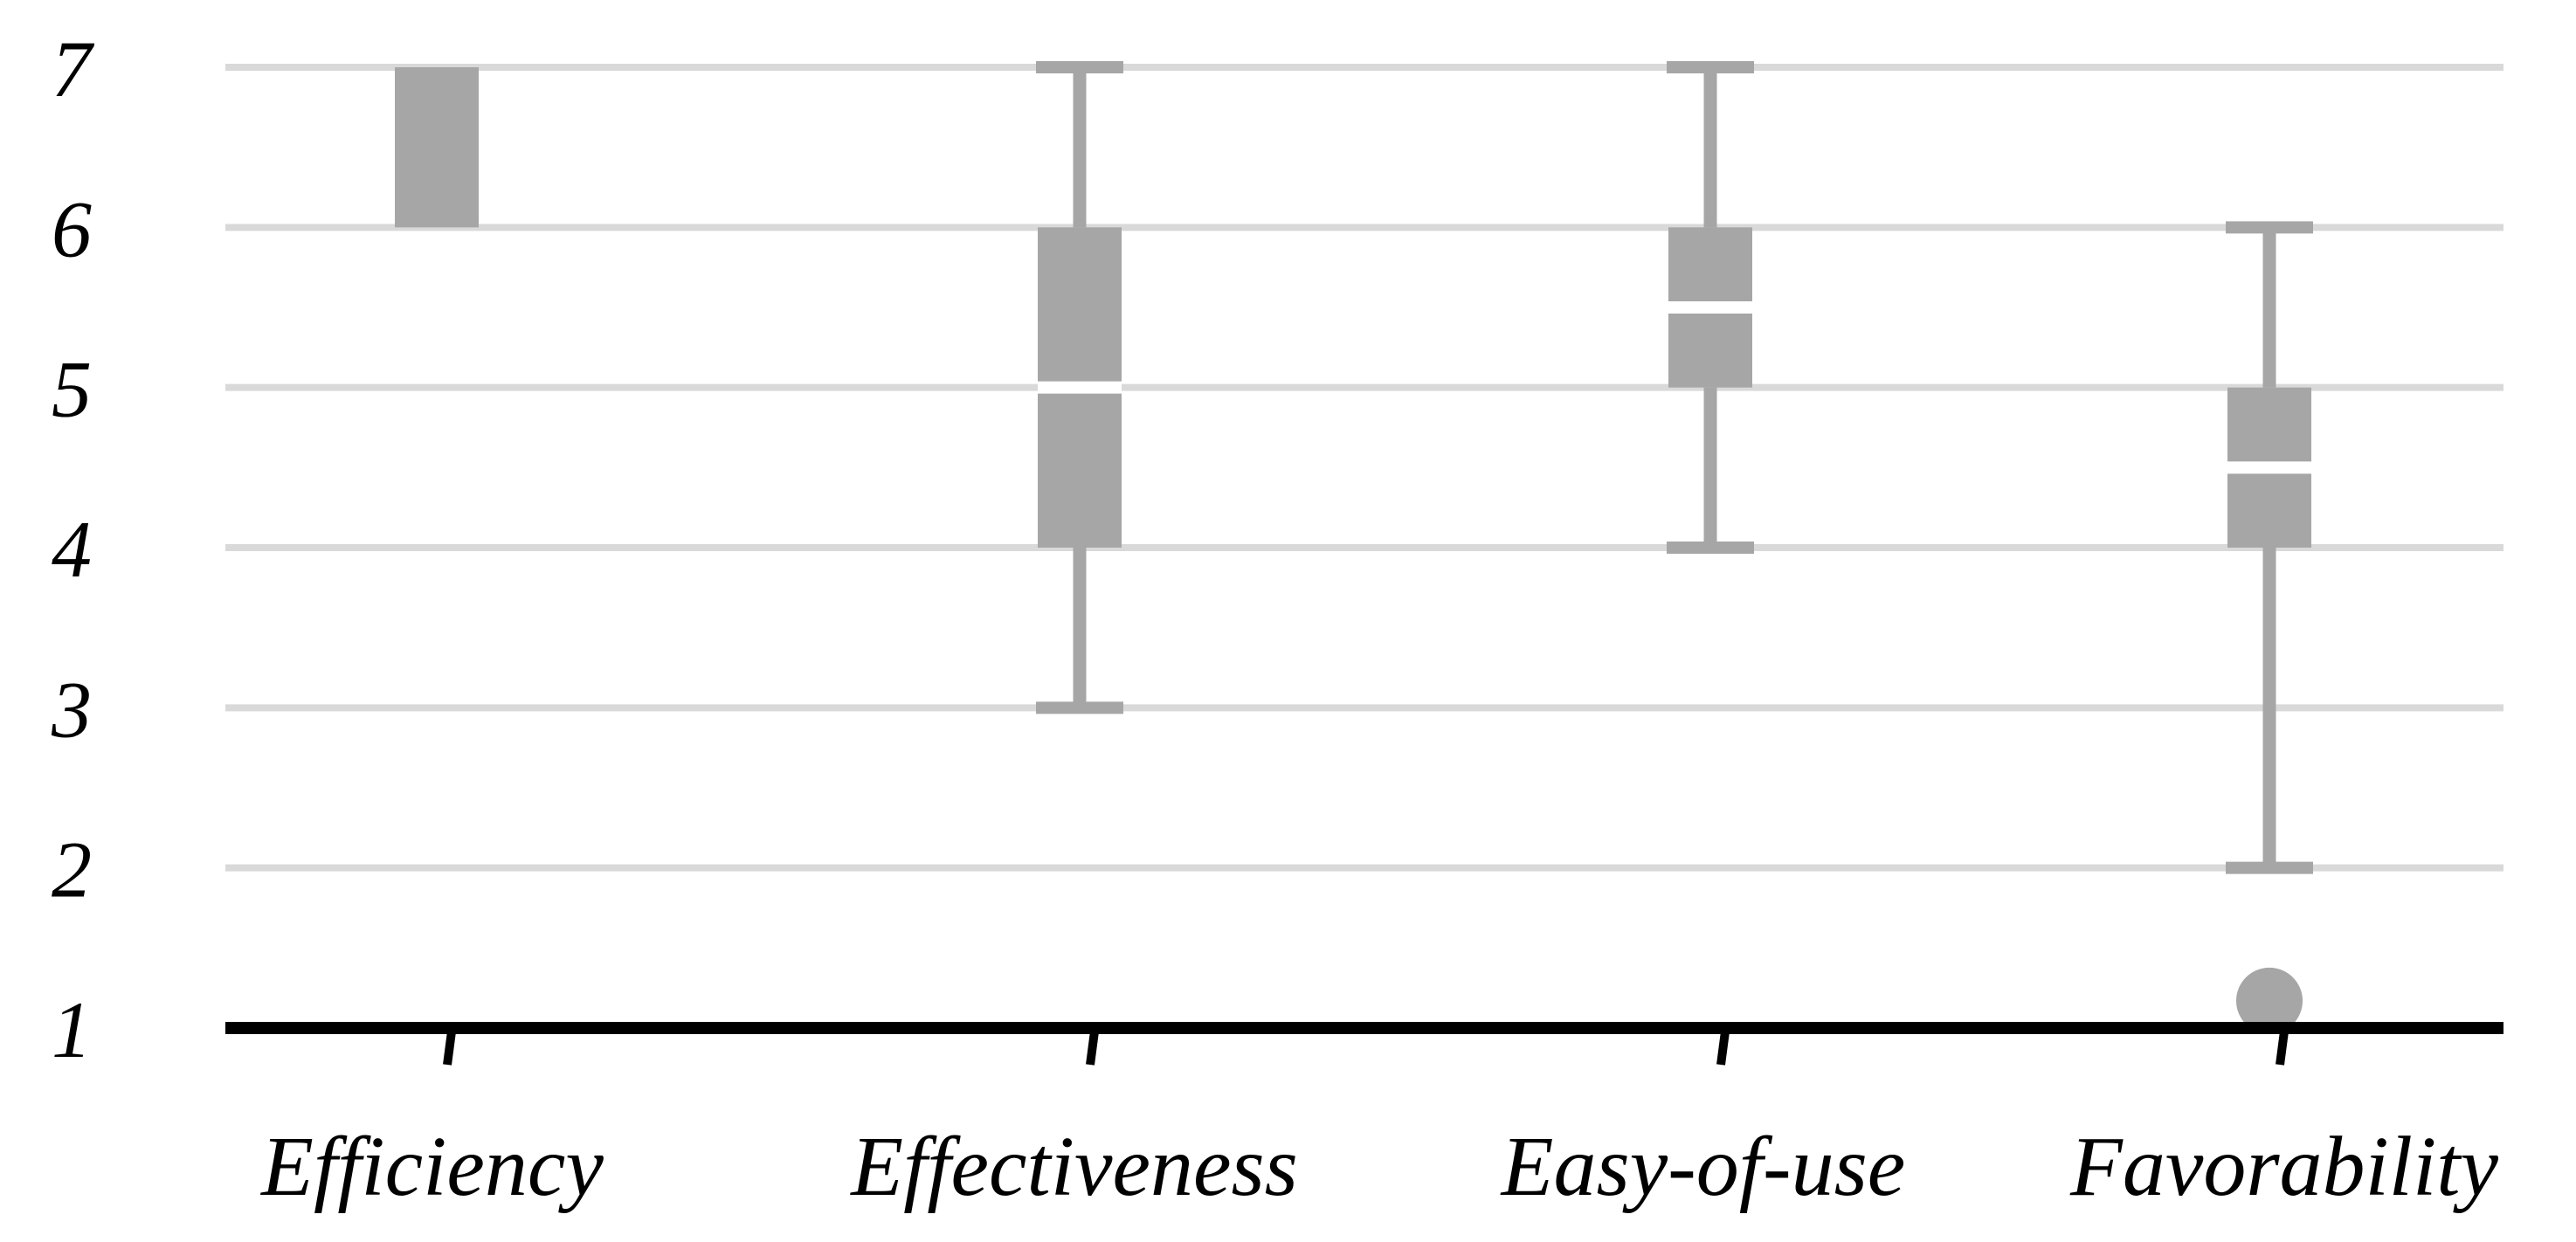 This screenshot has height=1242, width=2576. Describe the element at coordinates (72, 389) in the screenshot. I see `y-tick-label-5: 5` at that location.